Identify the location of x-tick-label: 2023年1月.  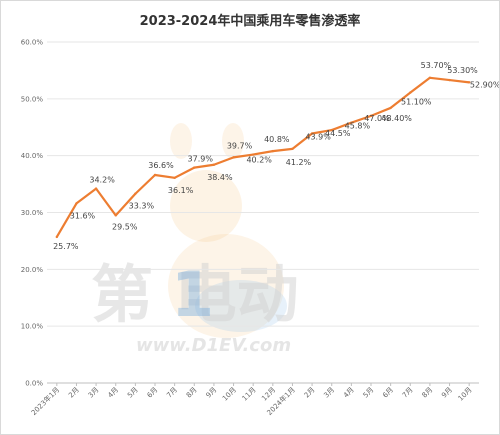
(45, 401).